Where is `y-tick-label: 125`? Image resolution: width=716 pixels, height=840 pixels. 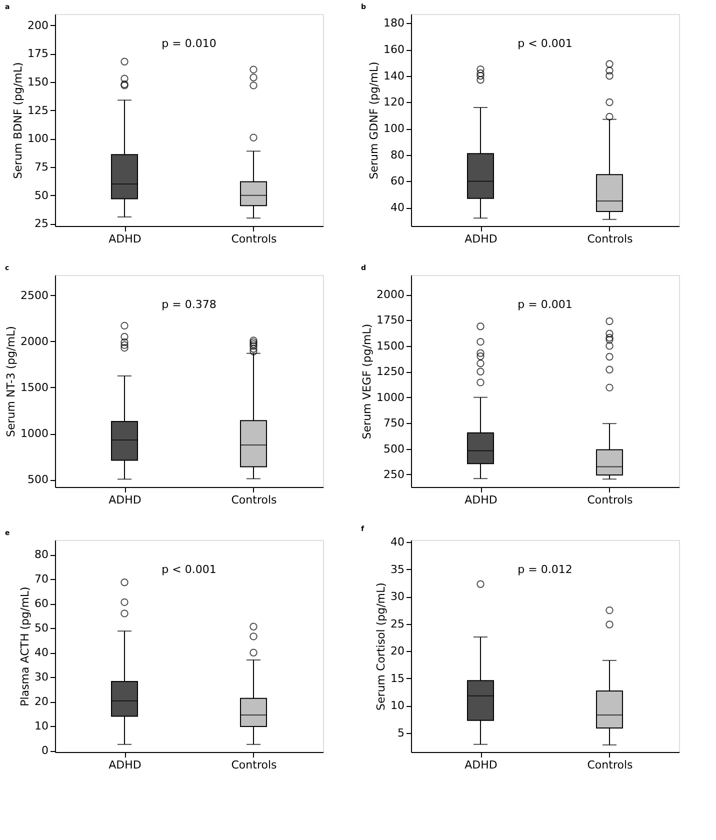
y-tick-label: 125 is located at coordinates (38, 110).